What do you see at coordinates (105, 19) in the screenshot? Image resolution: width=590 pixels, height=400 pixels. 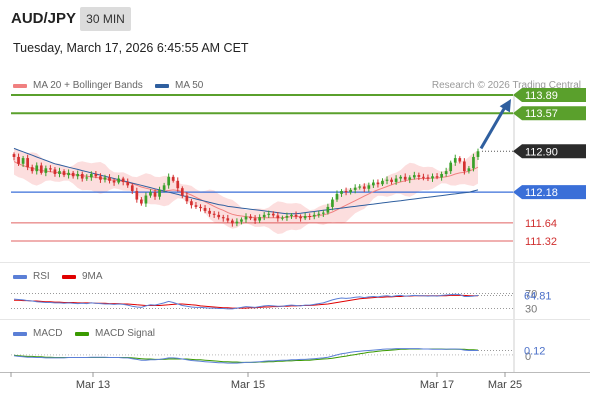 I see `timeframe-button: 30 MIN` at bounding box center [105, 19].